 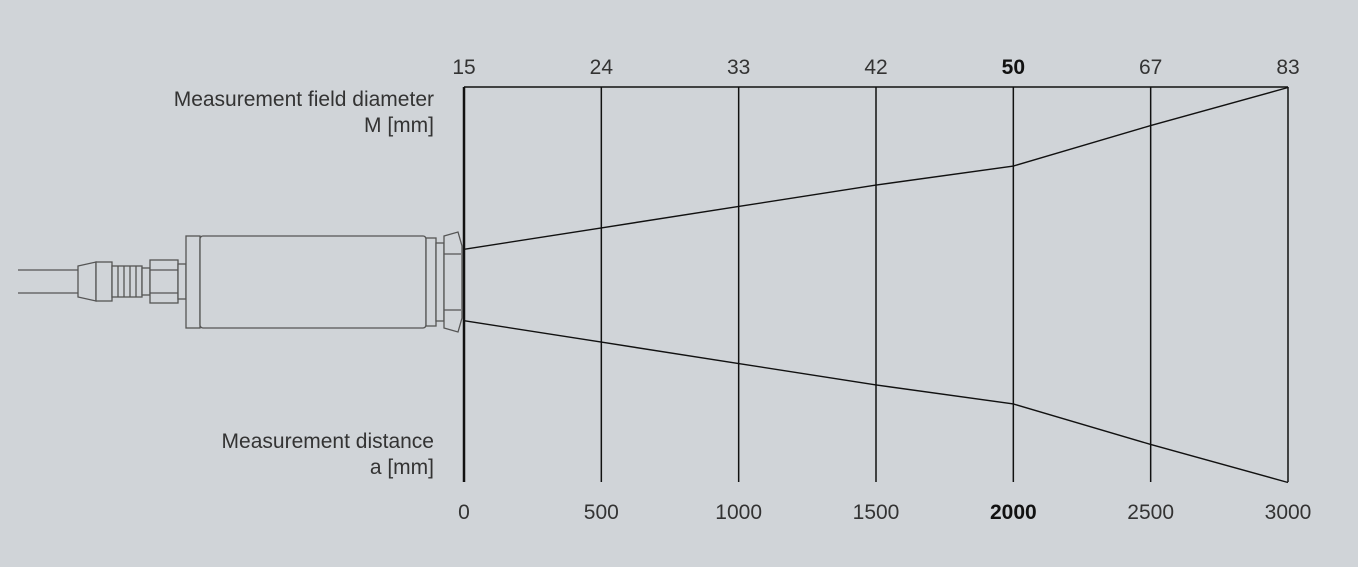 What do you see at coordinates (401, 467) in the screenshot?
I see `distance-label-line2: a [mm]` at bounding box center [401, 467].